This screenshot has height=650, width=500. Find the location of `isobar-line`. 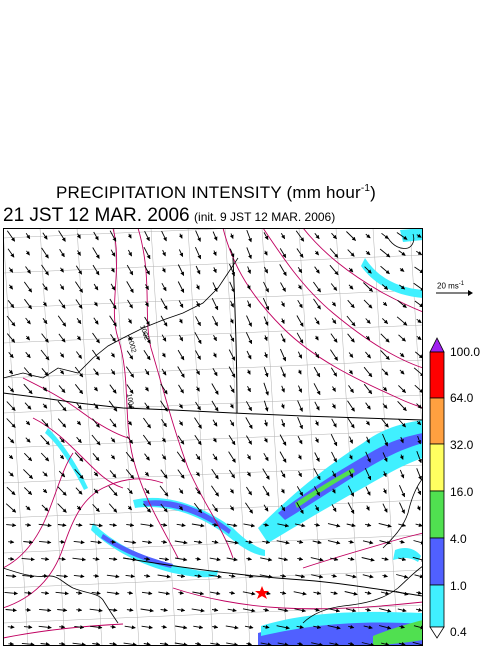

isobar-line is located at coordinates (362, 270).